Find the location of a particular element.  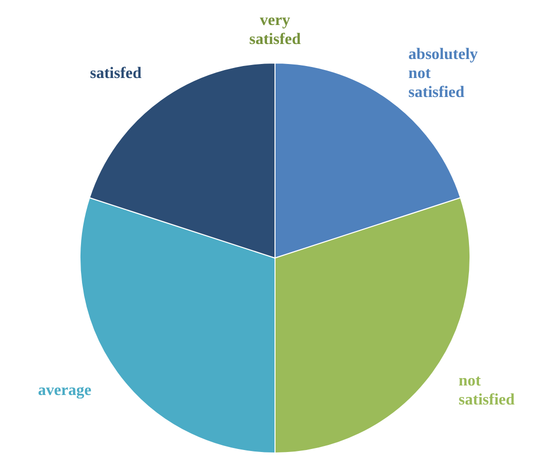

slice-label: average is located at coordinates (65, 391).